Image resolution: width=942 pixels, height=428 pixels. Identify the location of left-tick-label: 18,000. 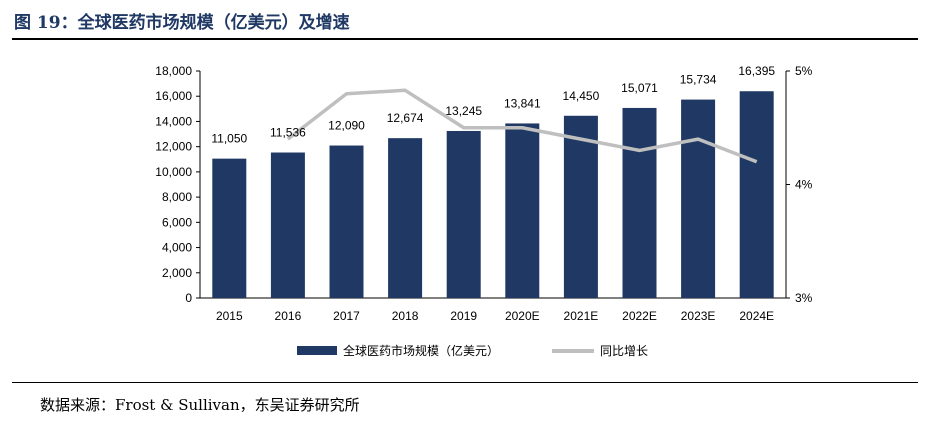
(173, 71).